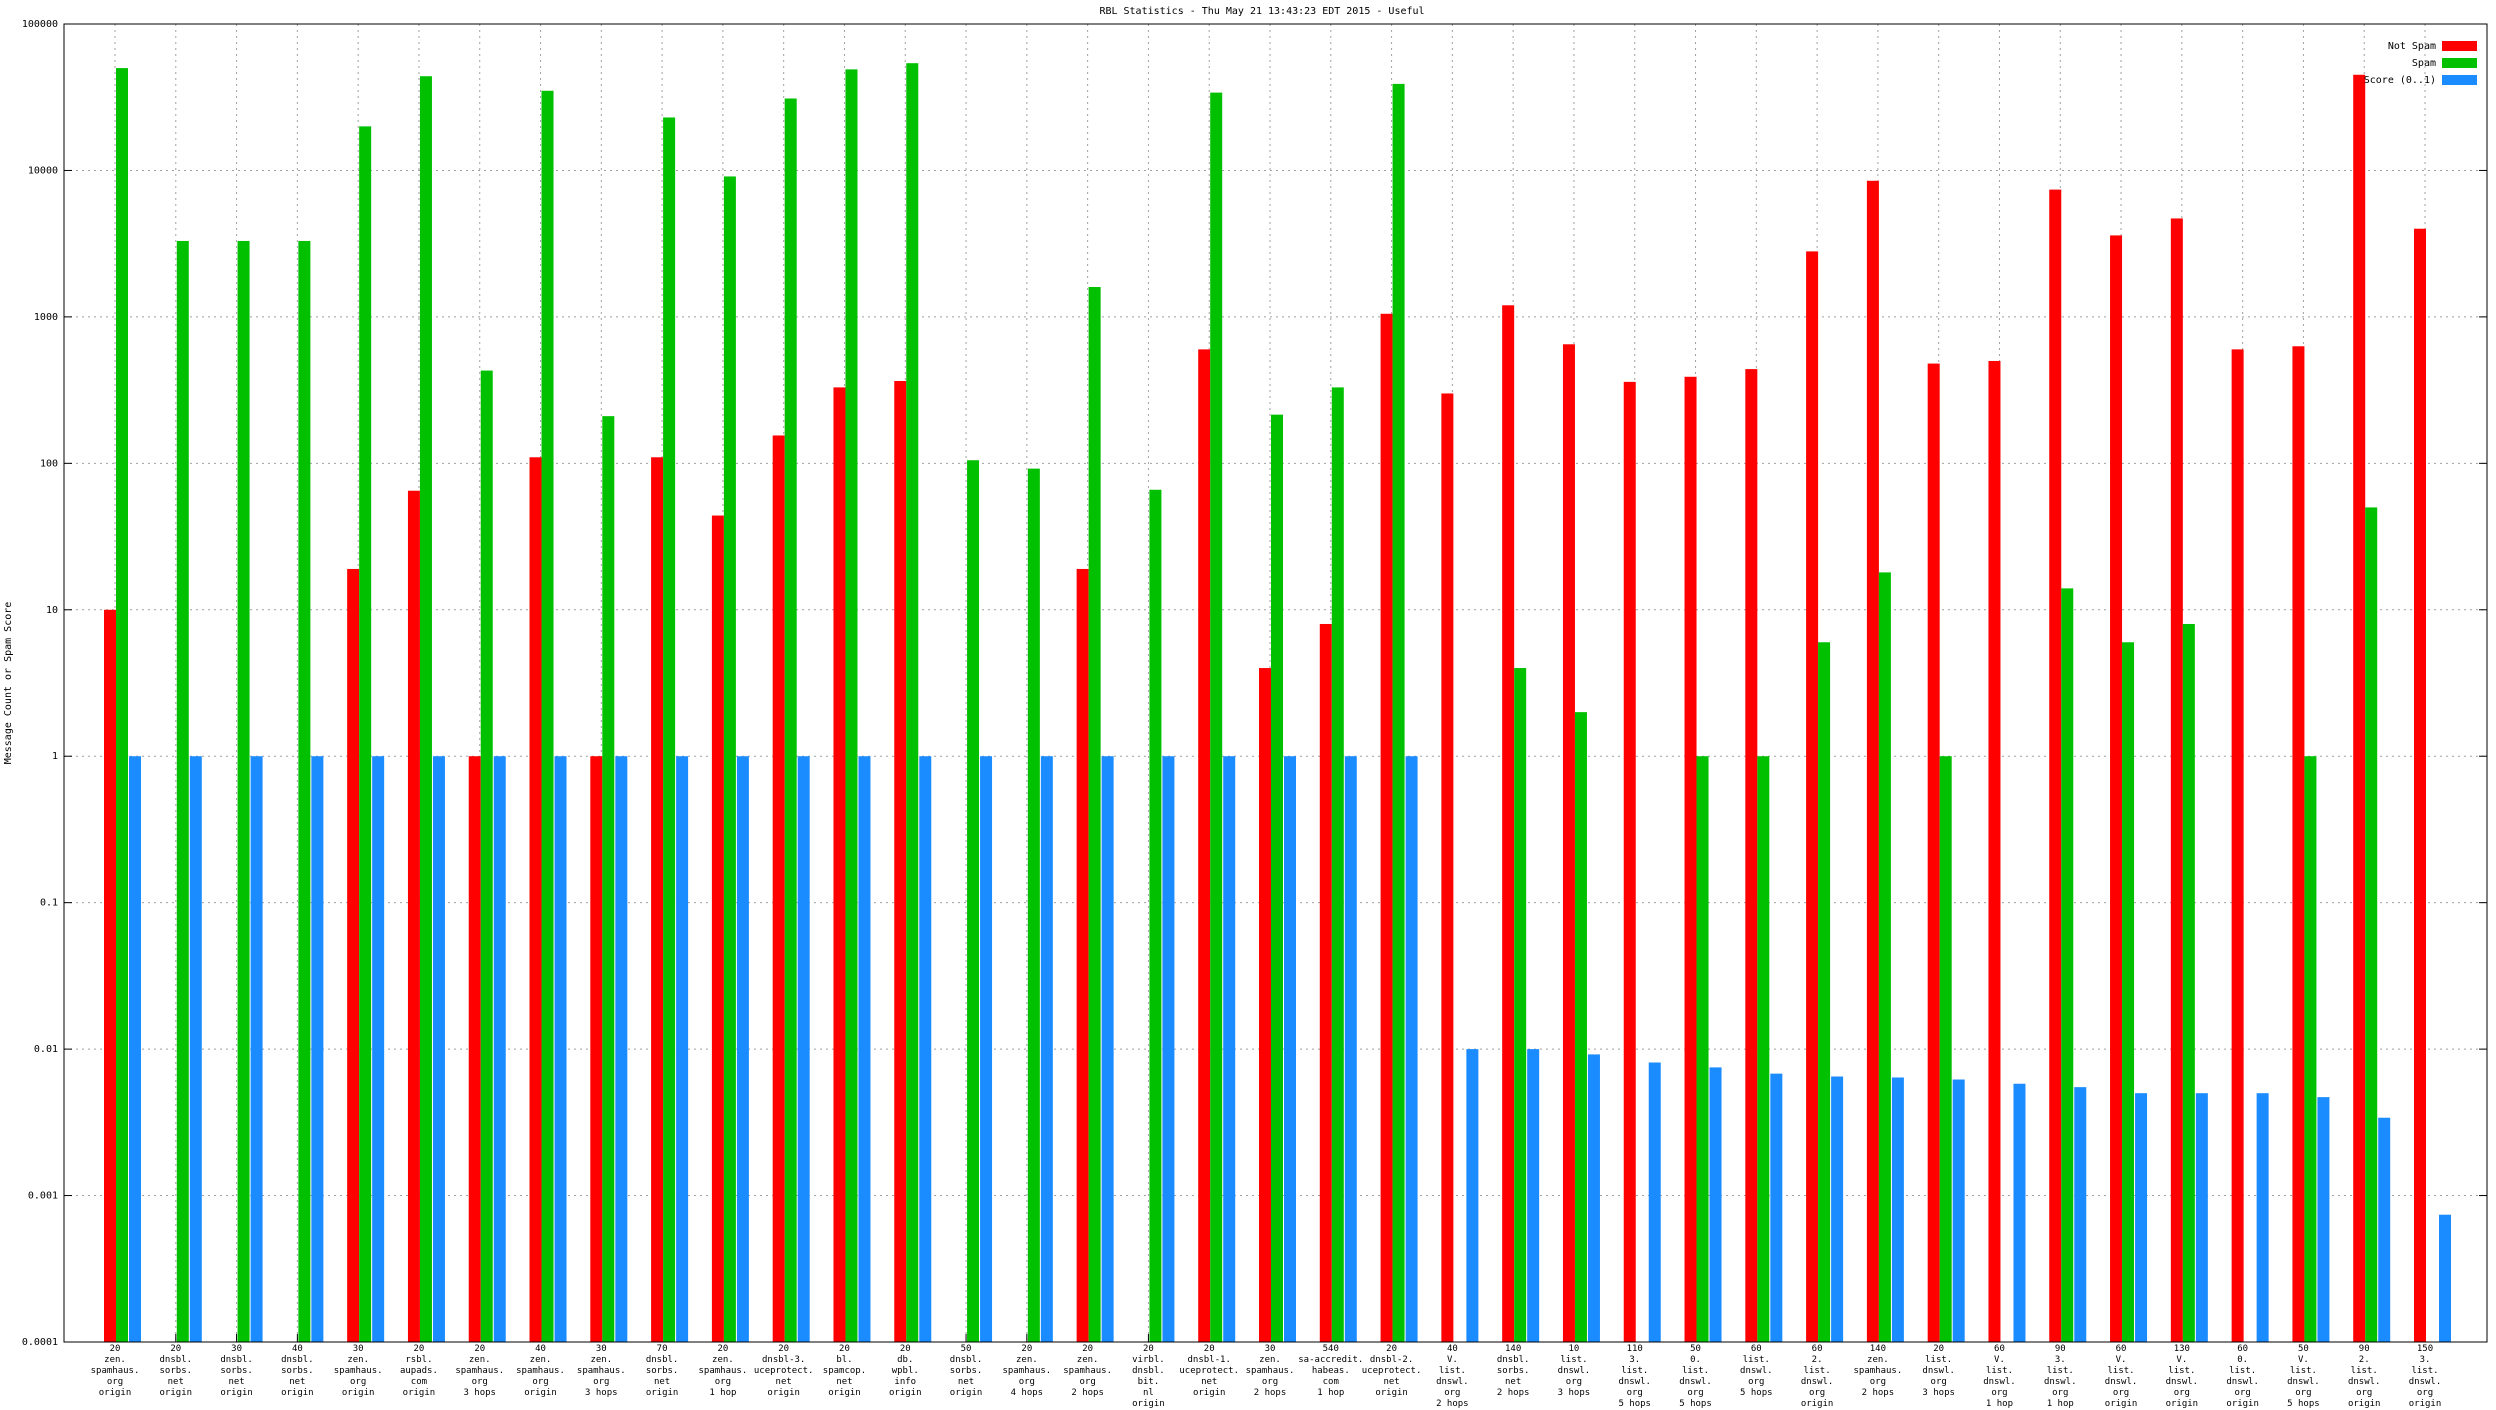 This screenshot has height=1410, width=2496. Describe the element at coordinates (844, 1371) in the screenshot. I see `x-tick-label: 20 bl. spamcop. net origin` at that location.